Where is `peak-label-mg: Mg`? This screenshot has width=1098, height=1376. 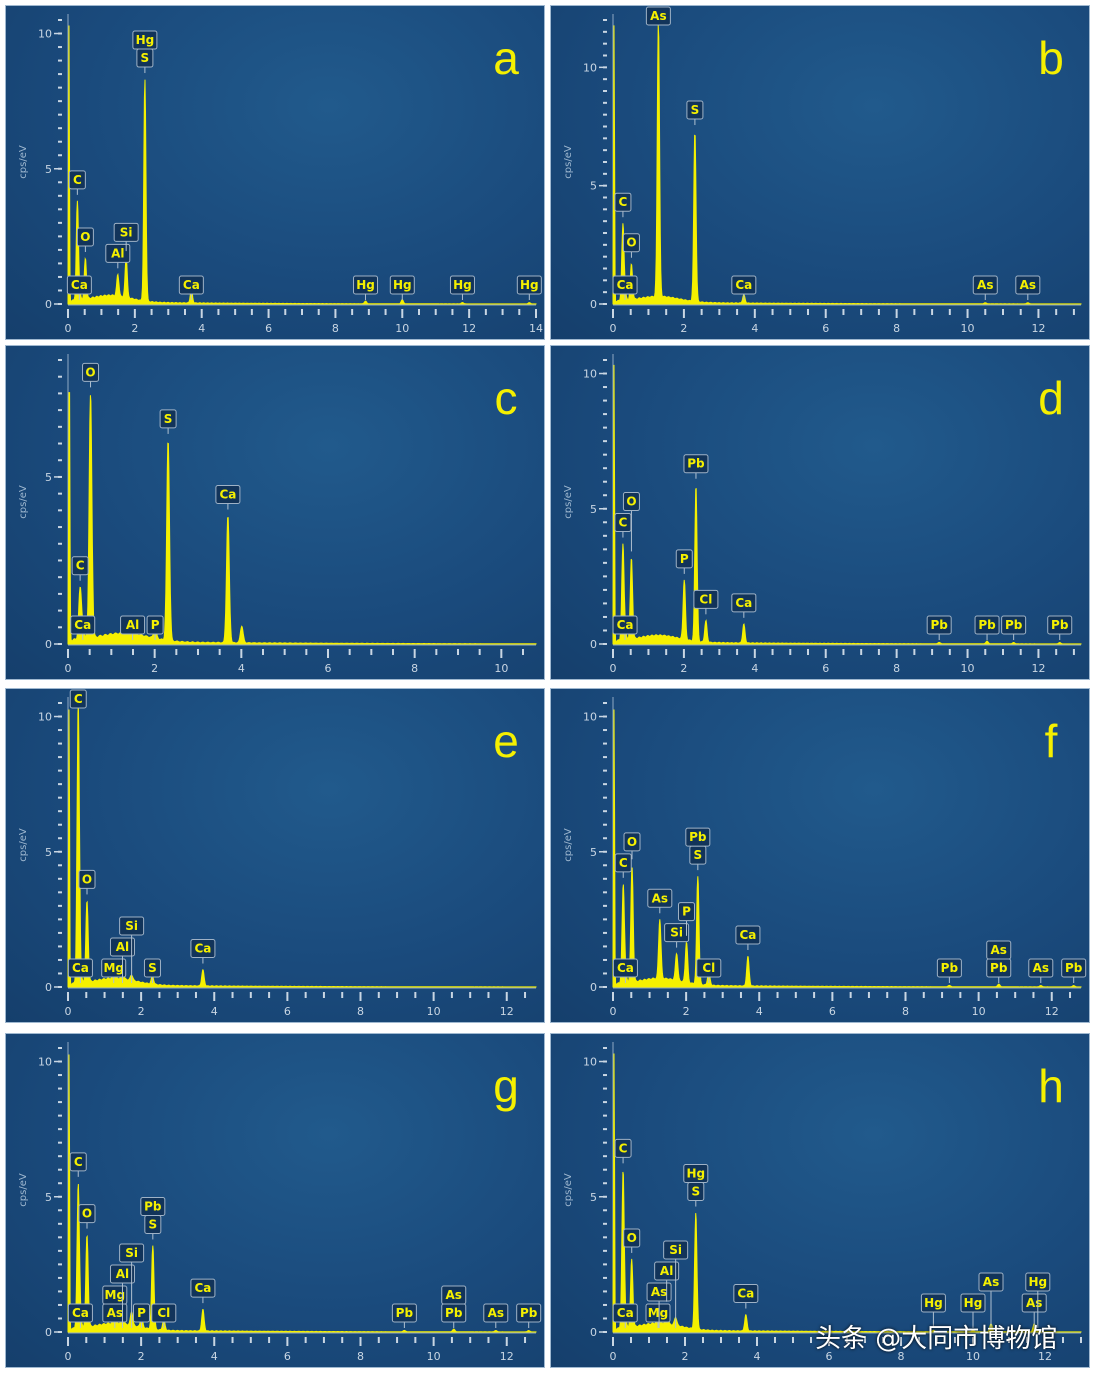
peak-label-mg: Mg is located at coordinates (115, 1295).